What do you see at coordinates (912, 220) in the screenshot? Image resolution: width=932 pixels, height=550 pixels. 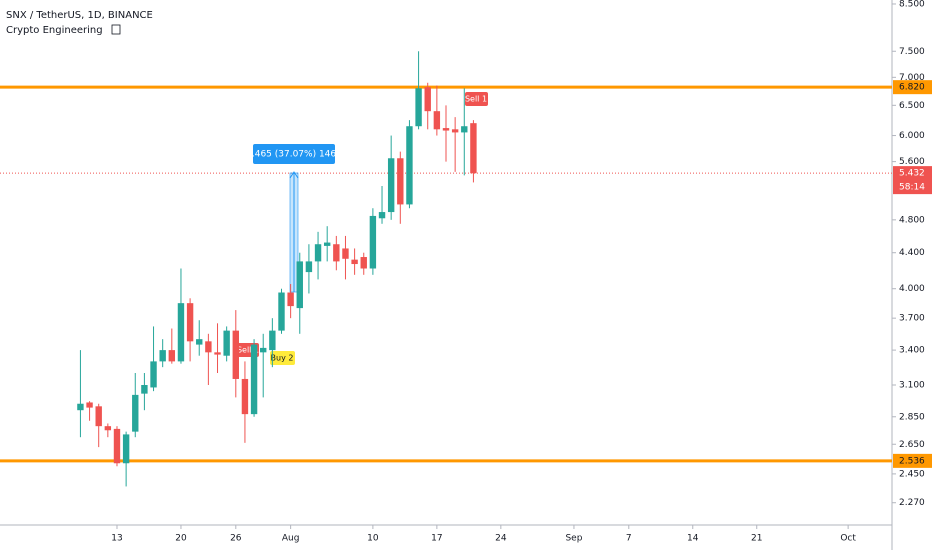 I see `y-tick-label: 4.800` at bounding box center [912, 220].